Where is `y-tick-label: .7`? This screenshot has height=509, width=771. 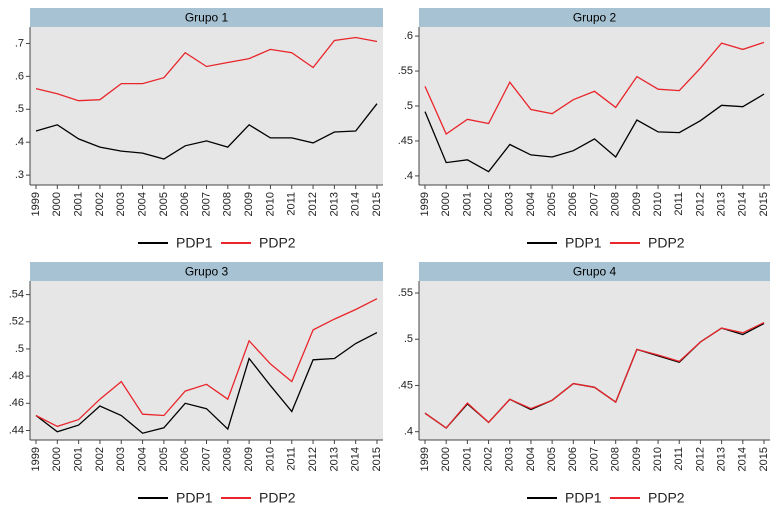 y-tick-label: .7 is located at coordinates (19, 43).